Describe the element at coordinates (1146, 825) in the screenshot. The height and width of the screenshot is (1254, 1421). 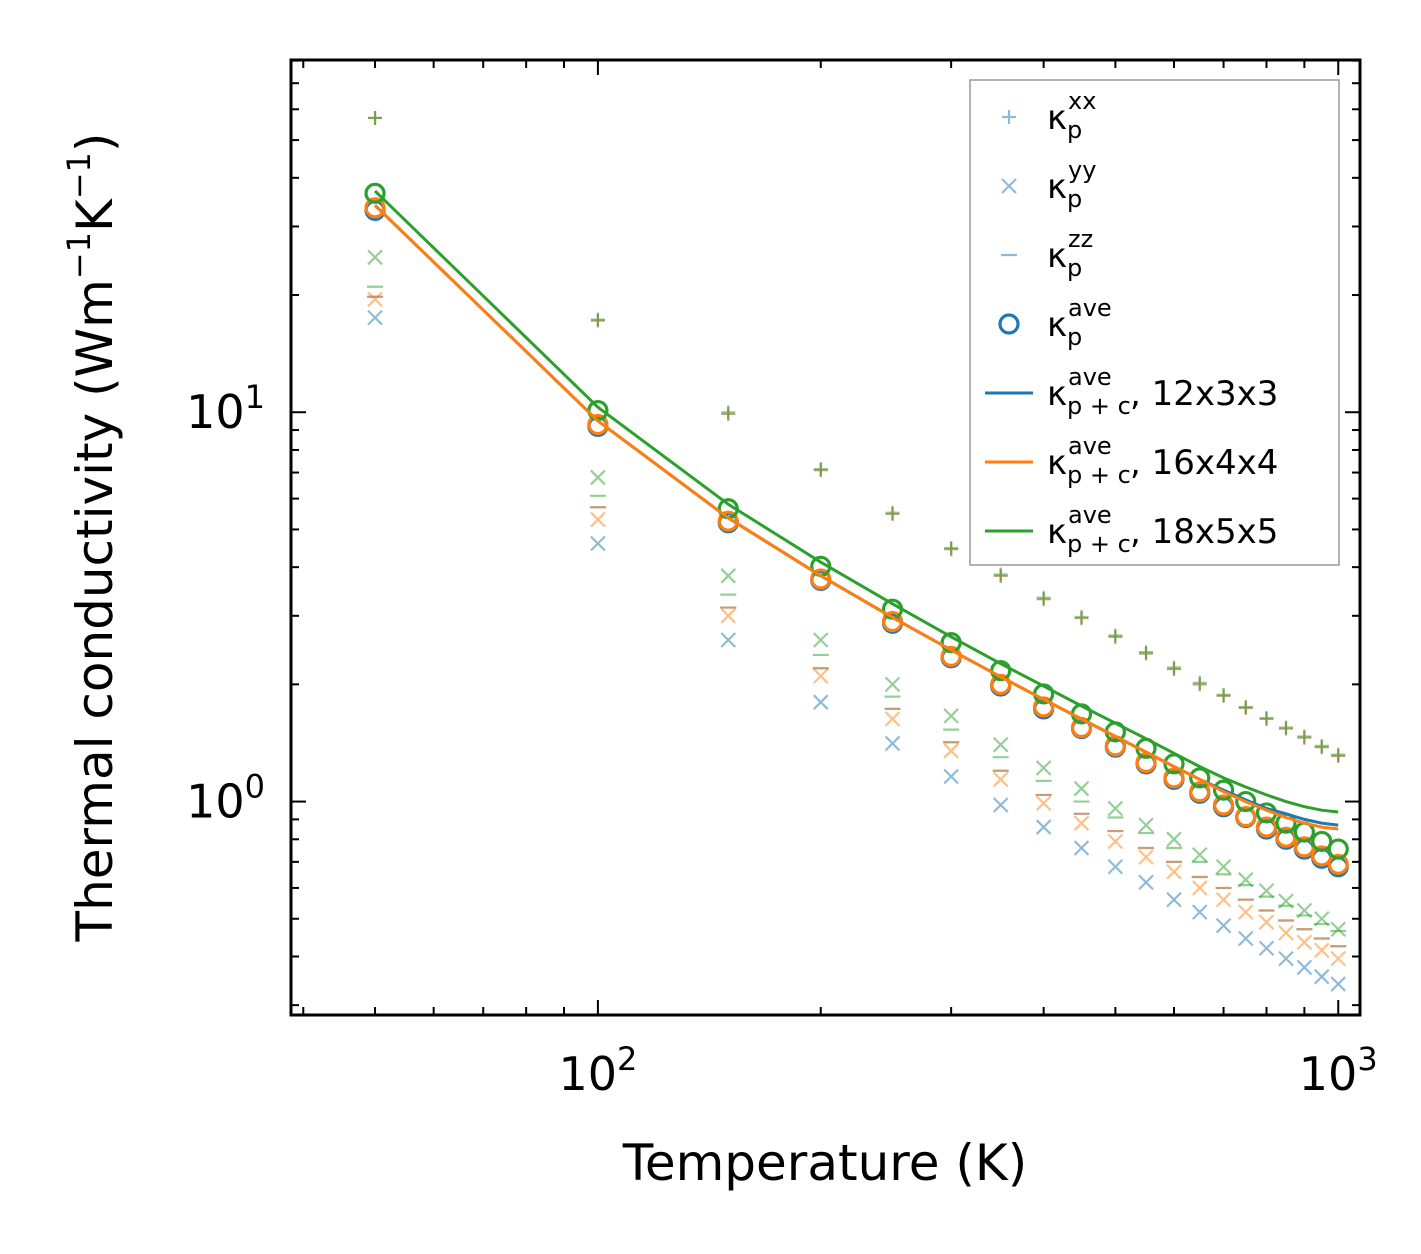
I see `kp_yy-green-point-550K` at that location.